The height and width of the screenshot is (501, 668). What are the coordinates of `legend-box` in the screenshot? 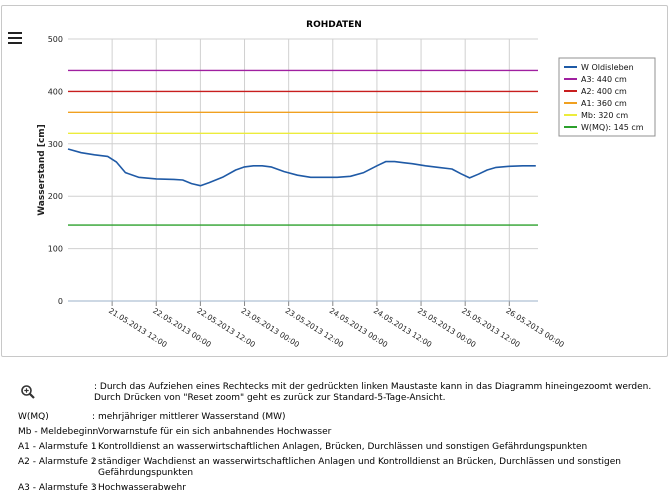 It's located at (607, 97).